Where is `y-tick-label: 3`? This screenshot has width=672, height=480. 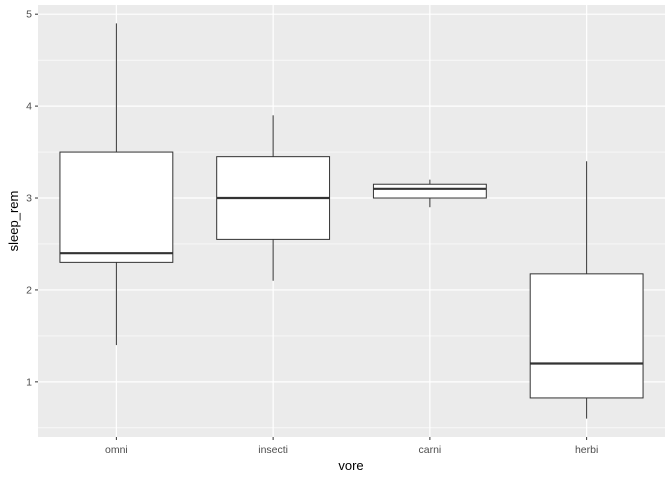
y-tick-label: 3 is located at coordinates (29, 199).